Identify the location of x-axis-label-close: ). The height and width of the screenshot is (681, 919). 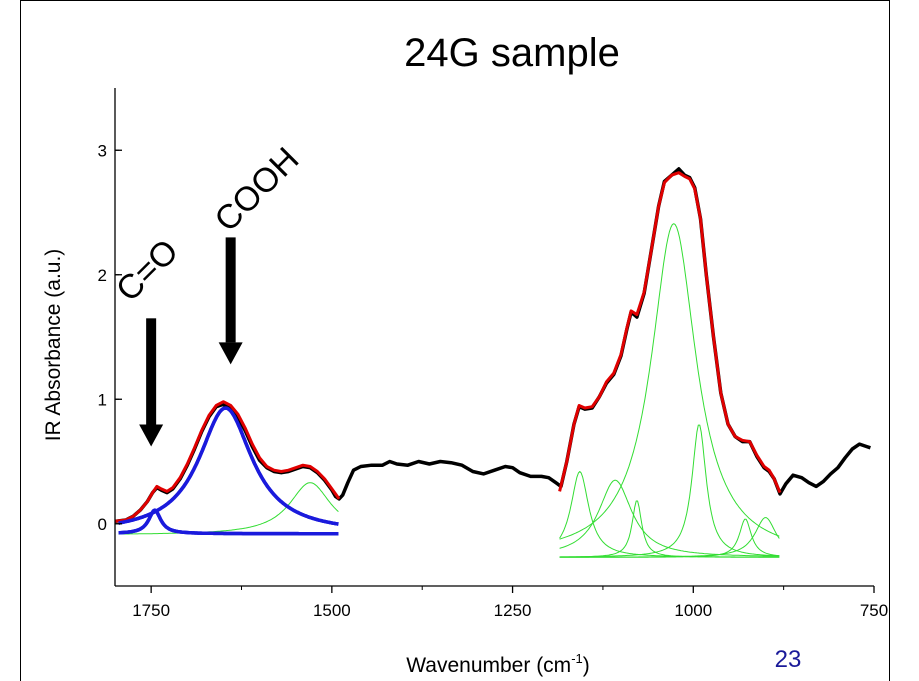
(586, 665).